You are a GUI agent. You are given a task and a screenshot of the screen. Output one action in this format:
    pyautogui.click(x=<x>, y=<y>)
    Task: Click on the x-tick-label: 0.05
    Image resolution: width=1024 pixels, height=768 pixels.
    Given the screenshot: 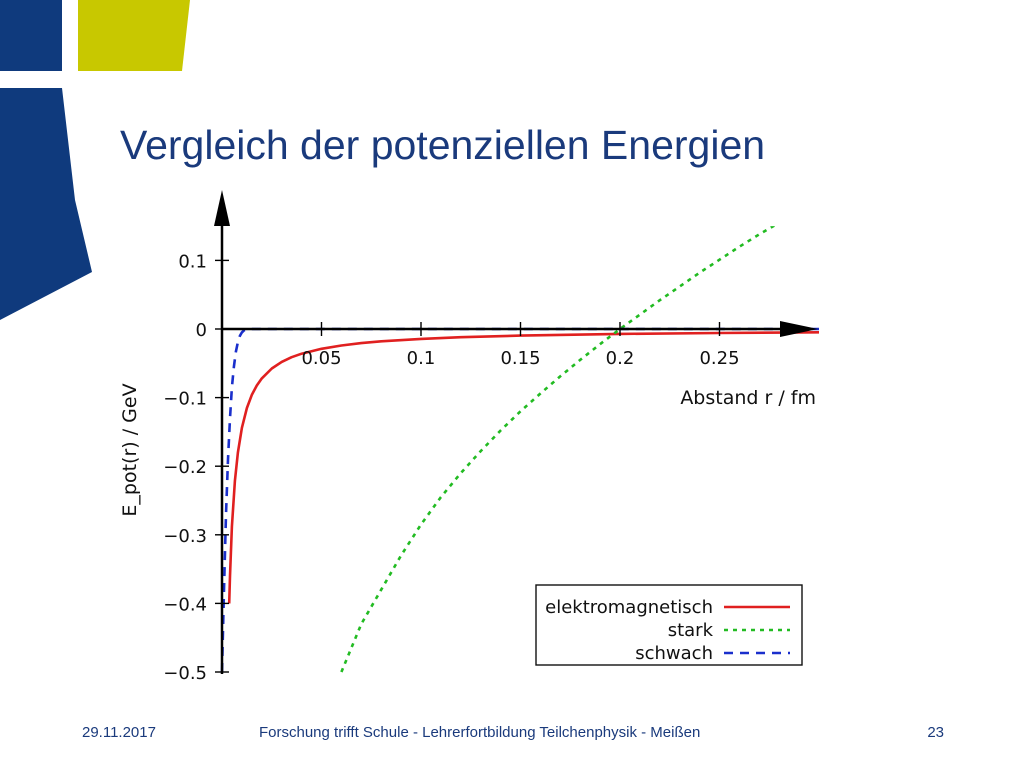 What is the action you would take?
    pyautogui.click(x=321, y=358)
    